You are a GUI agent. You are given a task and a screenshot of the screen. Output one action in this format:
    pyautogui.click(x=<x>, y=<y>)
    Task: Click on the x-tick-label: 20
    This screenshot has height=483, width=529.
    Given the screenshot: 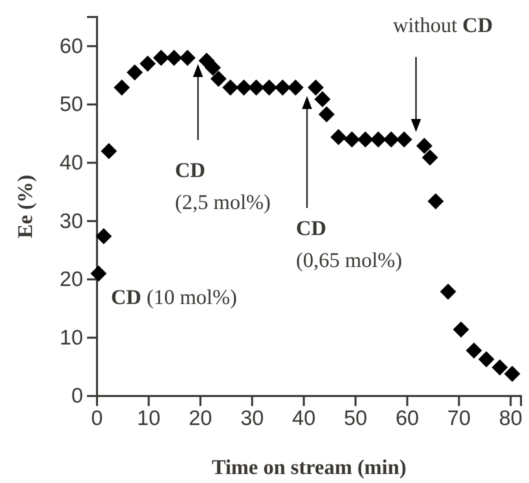 What is the action you would take?
    pyautogui.click(x=200, y=418)
    